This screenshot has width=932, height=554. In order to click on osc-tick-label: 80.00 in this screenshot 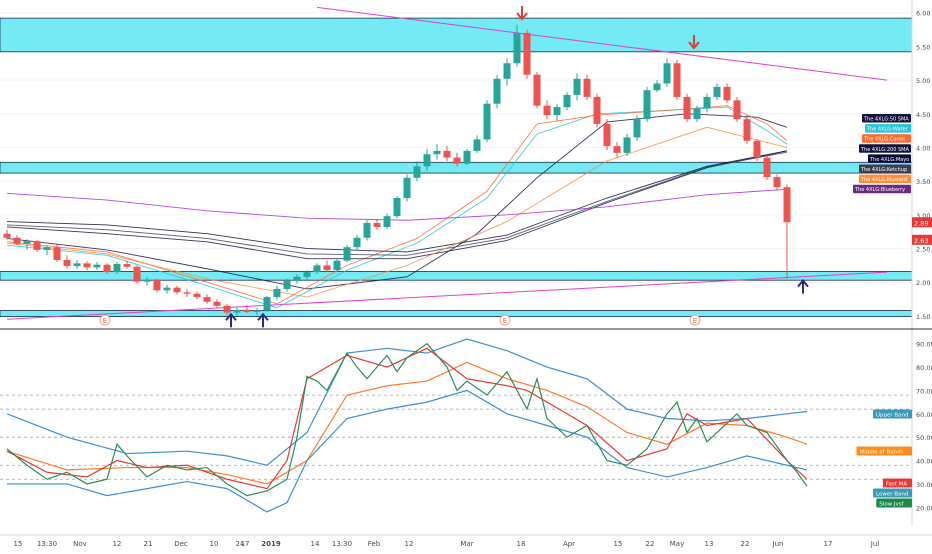, I will do `click(924, 368)`.